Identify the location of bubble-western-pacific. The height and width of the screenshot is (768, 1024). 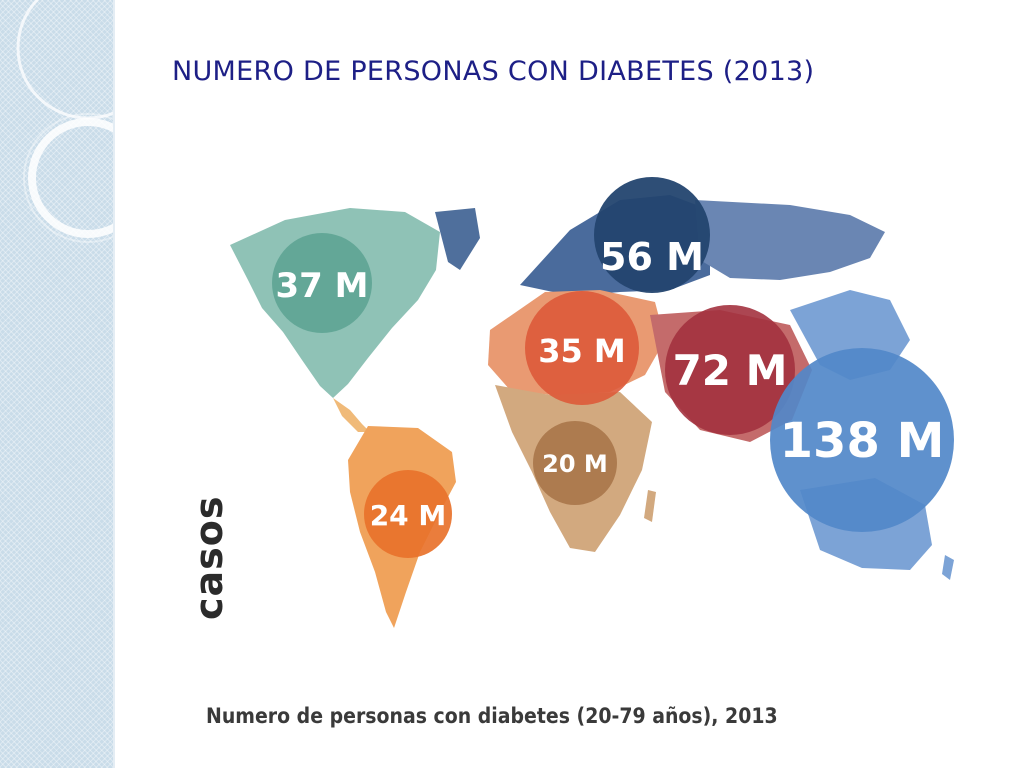
(862, 440).